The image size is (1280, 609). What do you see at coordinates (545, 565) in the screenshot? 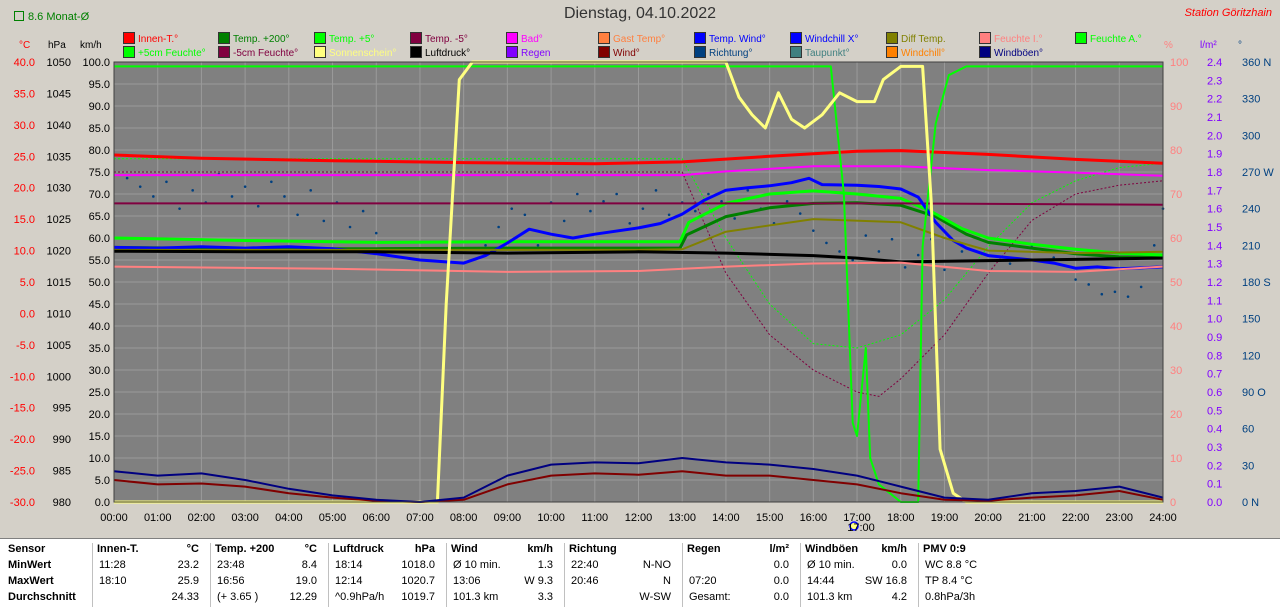
I see `stats-cell: 1.3` at bounding box center [545, 565].